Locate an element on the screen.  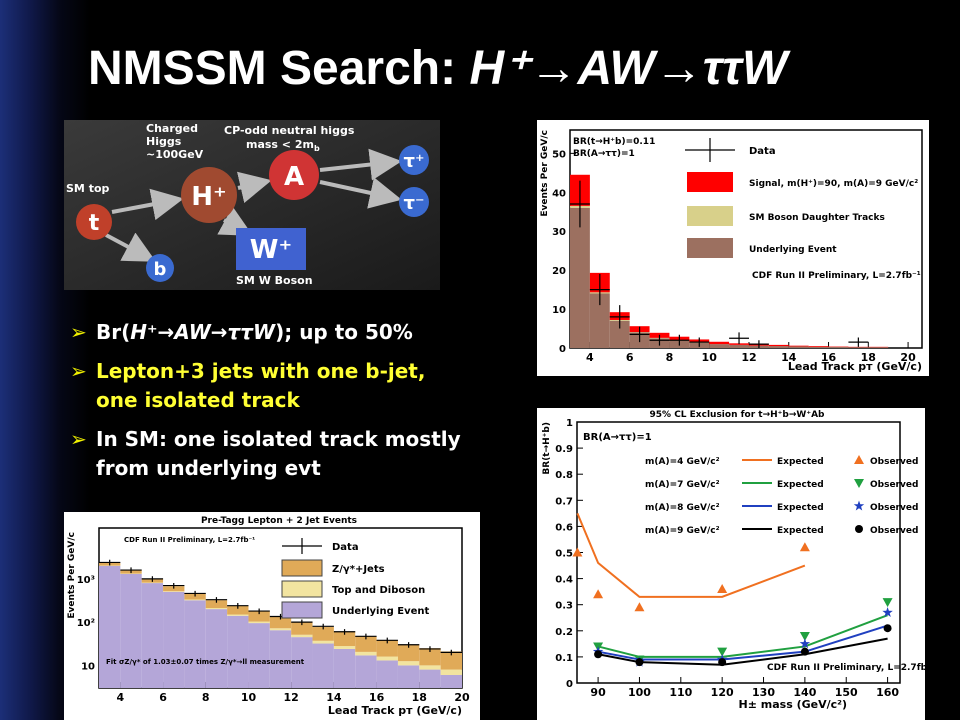
y-tick-label: 30 is located at coordinates (559, 232).